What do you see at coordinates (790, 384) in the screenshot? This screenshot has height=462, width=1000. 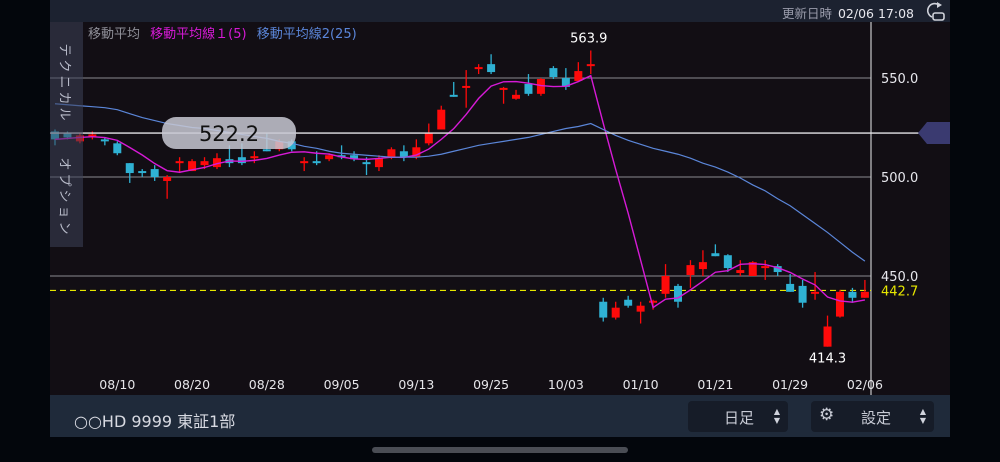 I see `x-tick-label: 01/29` at bounding box center [790, 384].